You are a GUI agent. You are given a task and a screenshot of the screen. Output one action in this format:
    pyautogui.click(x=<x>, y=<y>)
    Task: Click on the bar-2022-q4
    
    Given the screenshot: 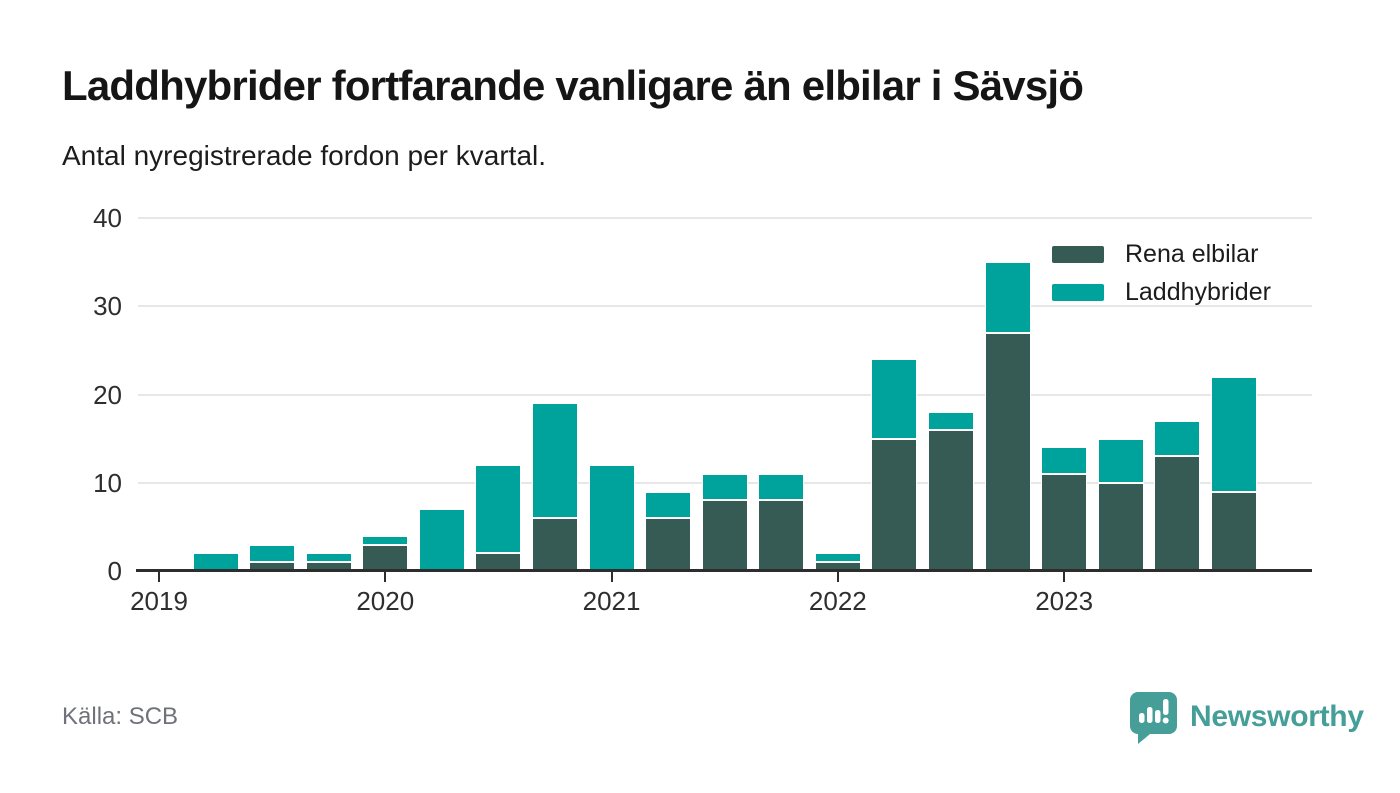 What is the action you would take?
    pyautogui.click(x=1007, y=416)
    